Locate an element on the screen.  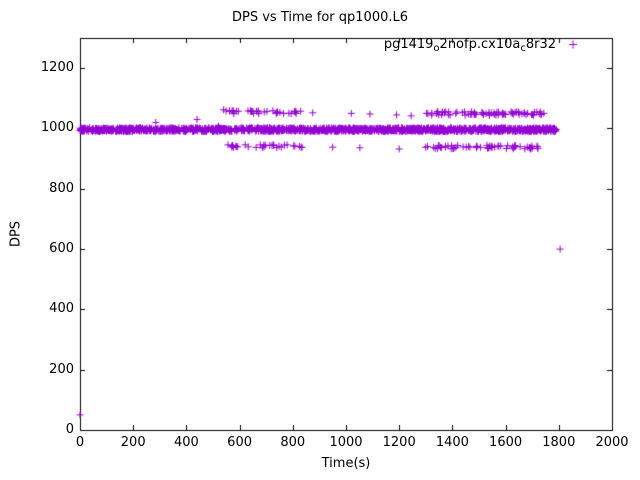
x-tick-label: 1400 is located at coordinates (452, 442).